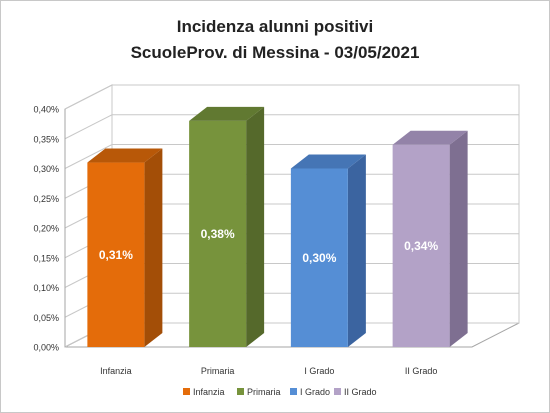 The height and width of the screenshot is (413, 550). Describe the element at coordinates (46, 110) in the screenshot. I see `y-tick-label: 0,40%` at that location.